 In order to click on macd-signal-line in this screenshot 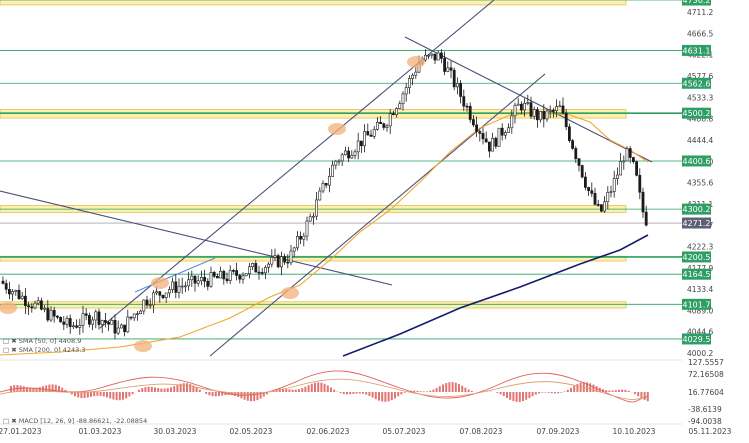, I will do `click(324, 389)`.